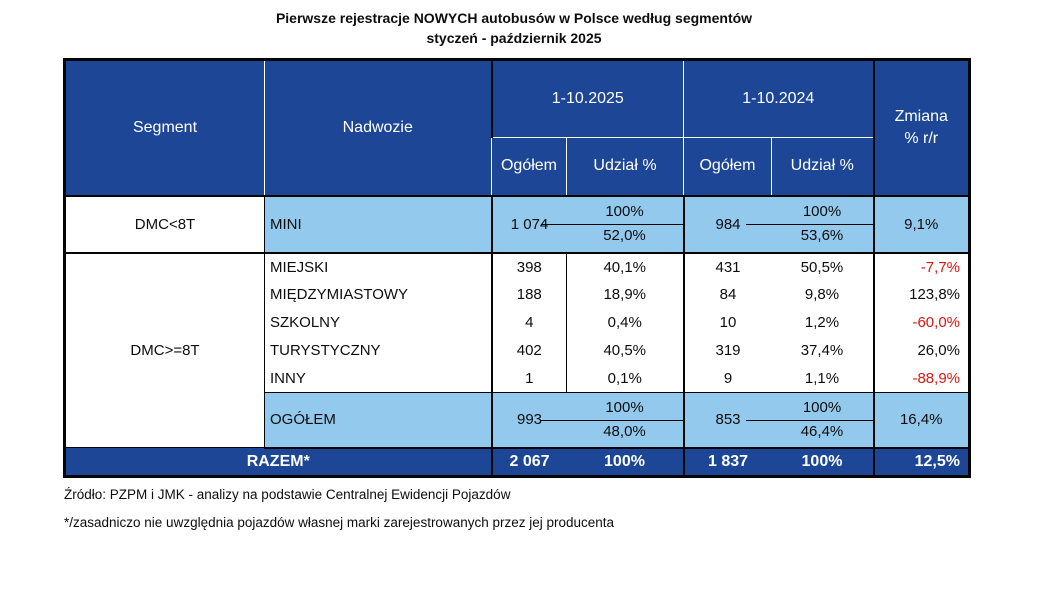 This screenshot has height=593, width=1049. What do you see at coordinates (625, 350) in the screenshot?
I see `cell-row3-share-2025: 40,5%` at bounding box center [625, 350].